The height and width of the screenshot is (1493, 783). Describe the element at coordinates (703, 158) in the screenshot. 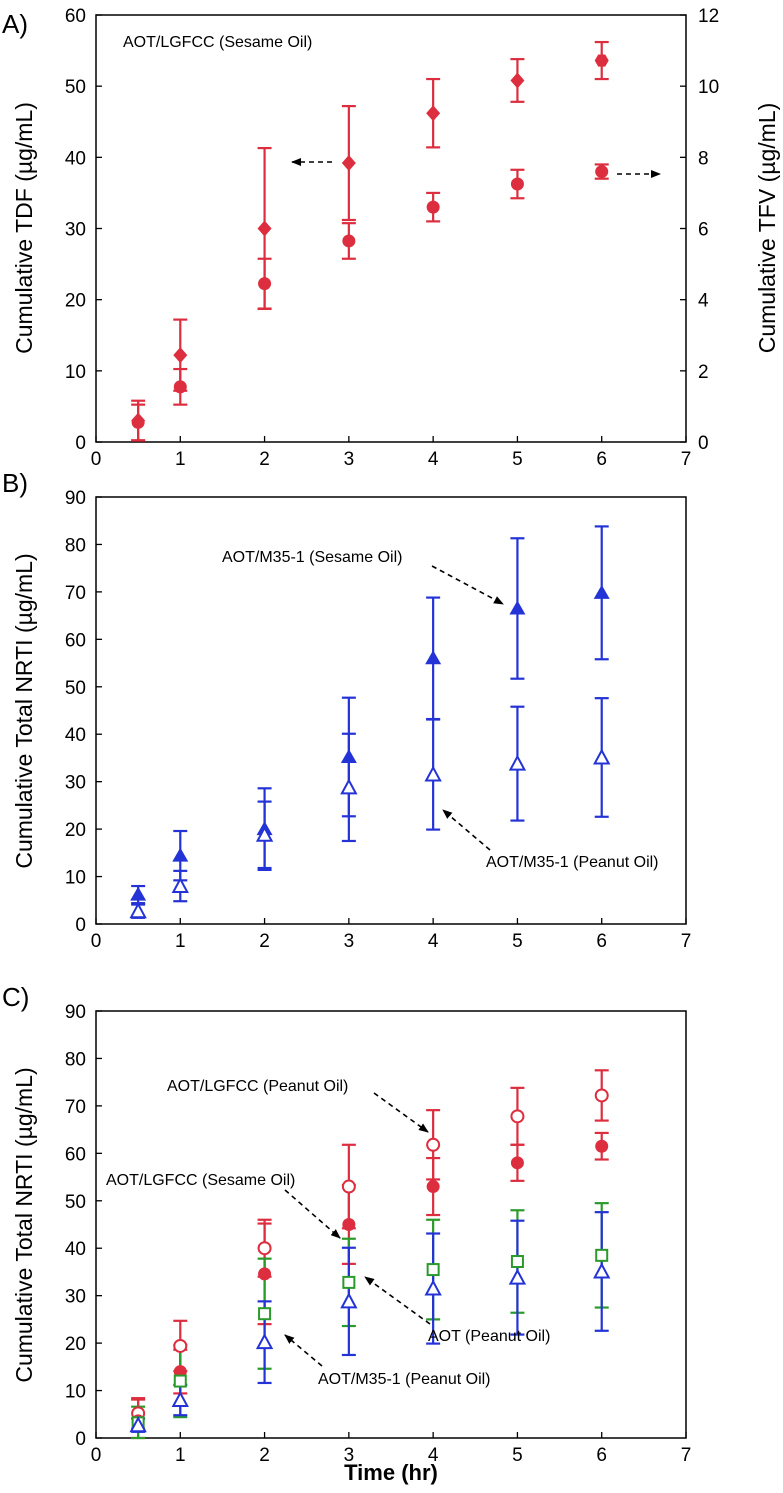

I see `y2-tick-label: 8` at that location.